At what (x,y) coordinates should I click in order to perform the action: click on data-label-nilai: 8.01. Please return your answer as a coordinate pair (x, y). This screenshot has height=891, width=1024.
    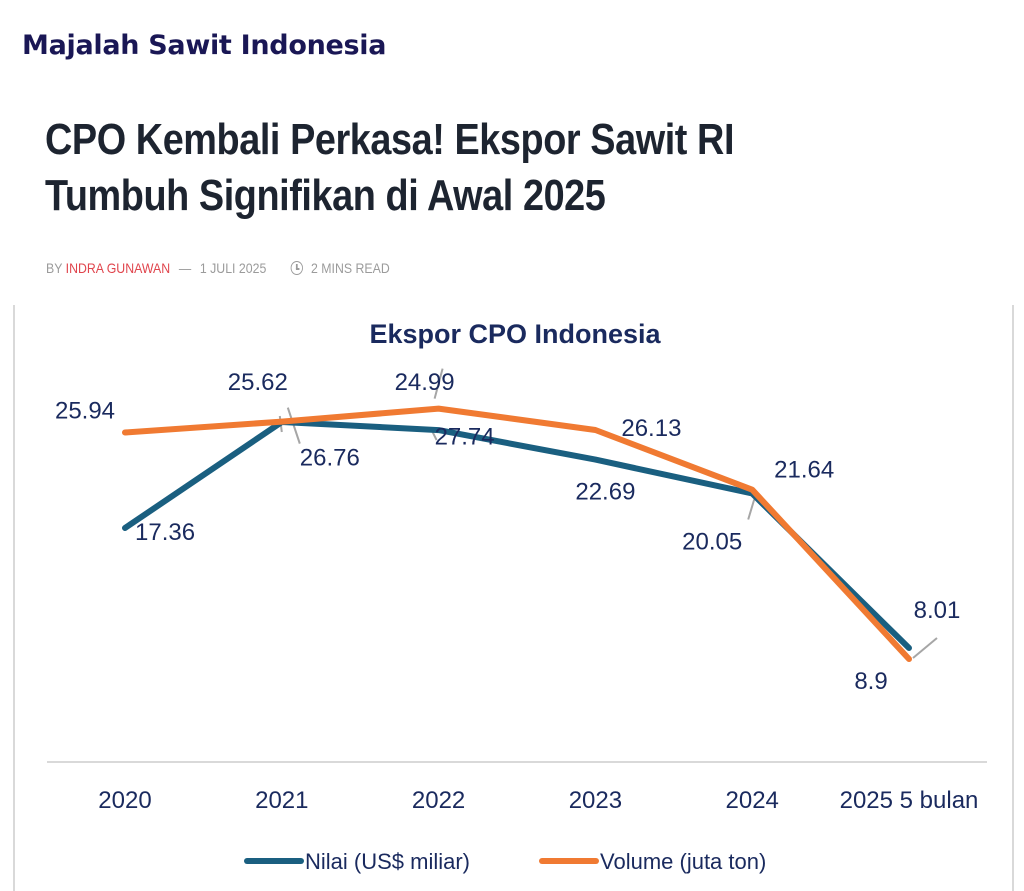
    Looking at the image, I should click on (937, 610).